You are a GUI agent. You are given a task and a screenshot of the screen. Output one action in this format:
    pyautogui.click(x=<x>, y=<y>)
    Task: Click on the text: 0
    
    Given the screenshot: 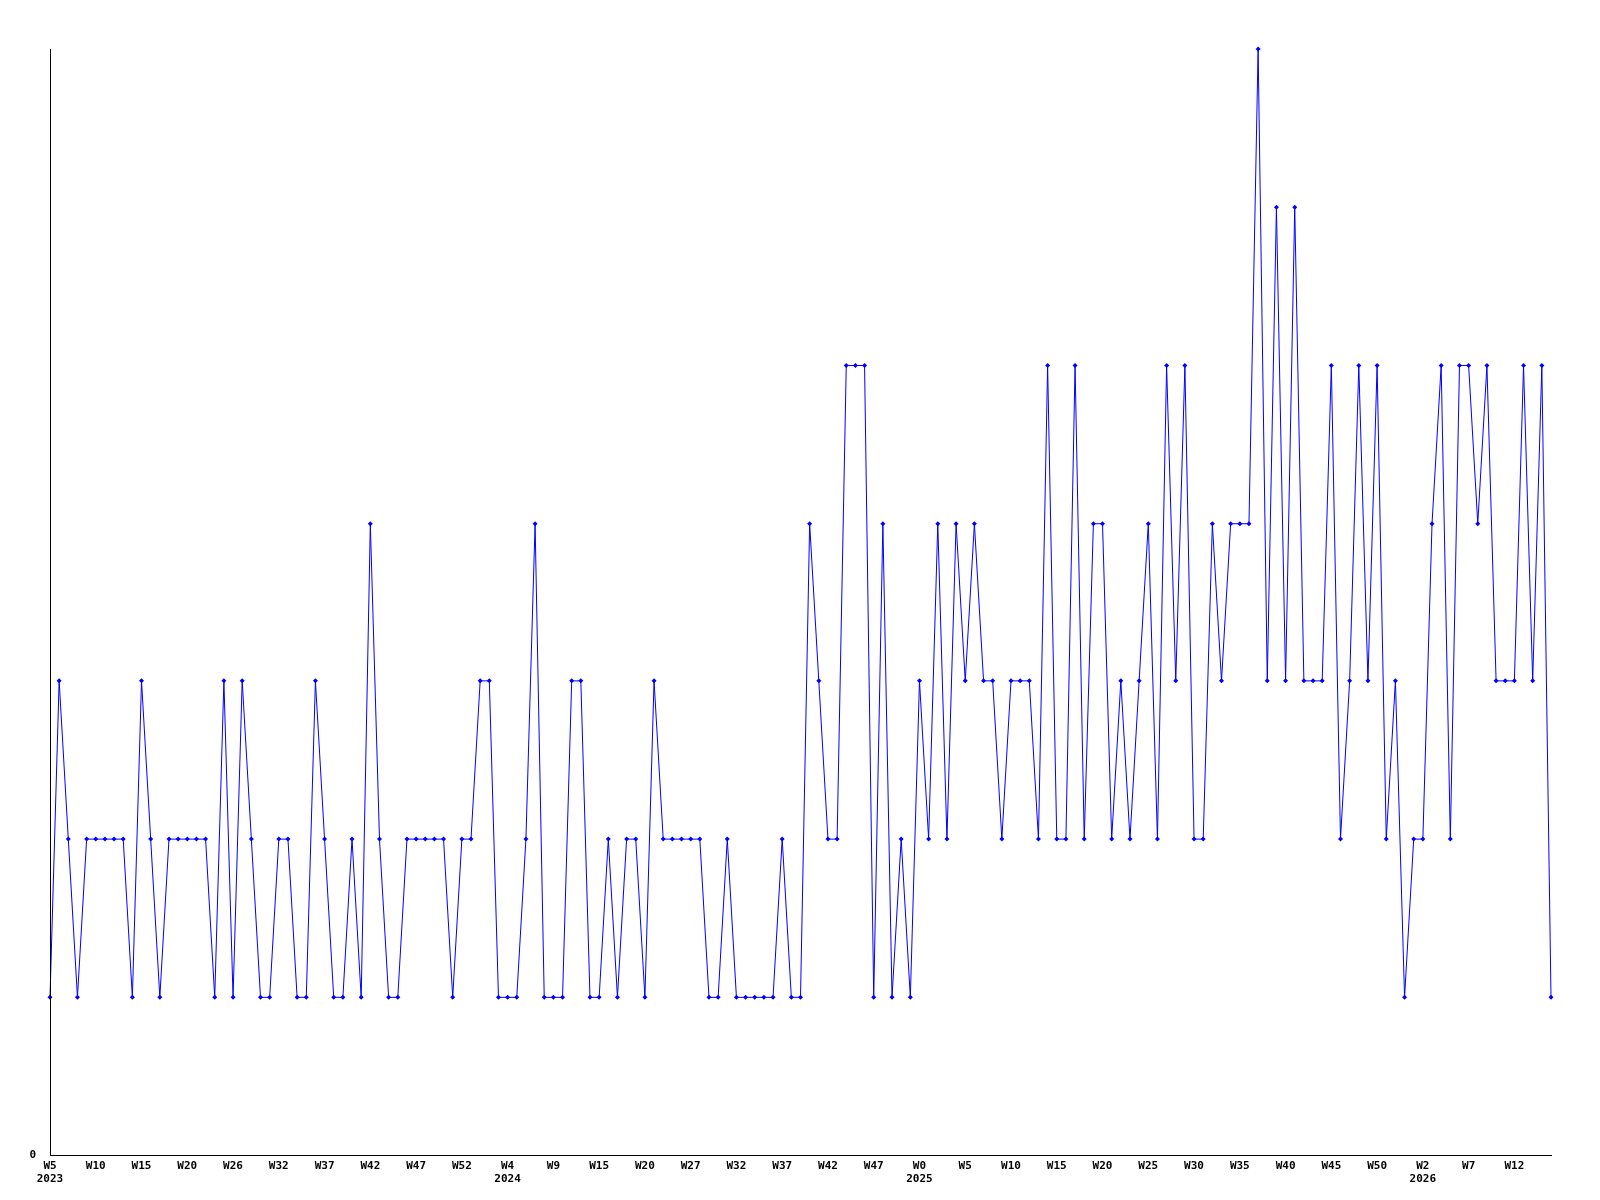 What is the action you would take?
    pyautogui.click(x=32, y=1155)
    